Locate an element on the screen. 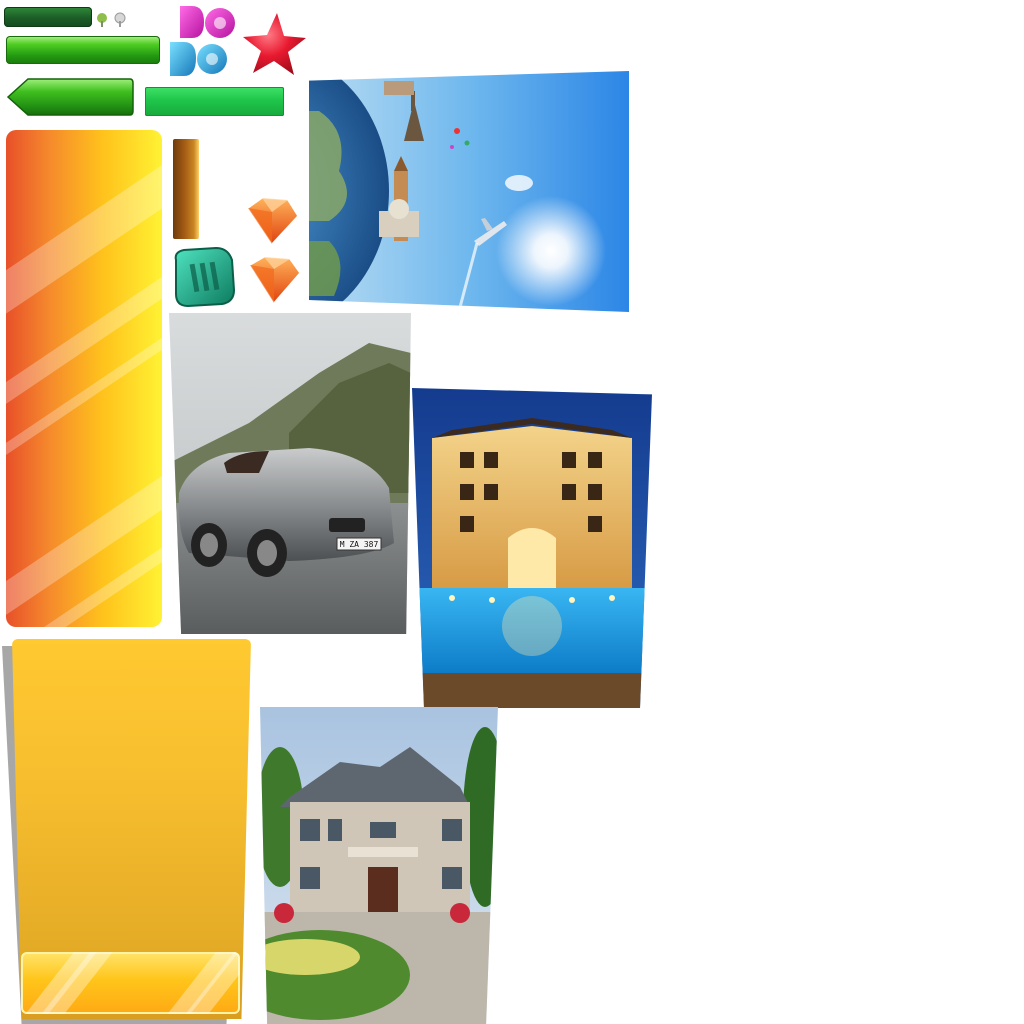 The height and width of the screenshot is (1024, 1024). green-arrow-button is located at coordinates (70, 97).